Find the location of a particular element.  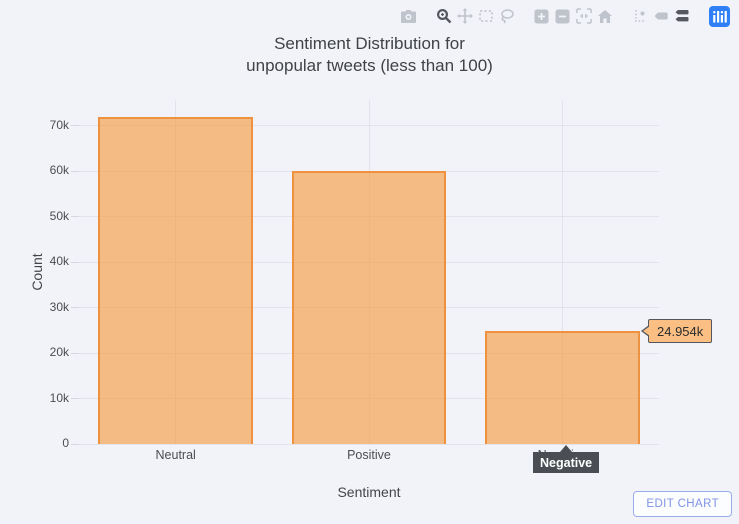

y-gridline is located at coordinates (369, 444).